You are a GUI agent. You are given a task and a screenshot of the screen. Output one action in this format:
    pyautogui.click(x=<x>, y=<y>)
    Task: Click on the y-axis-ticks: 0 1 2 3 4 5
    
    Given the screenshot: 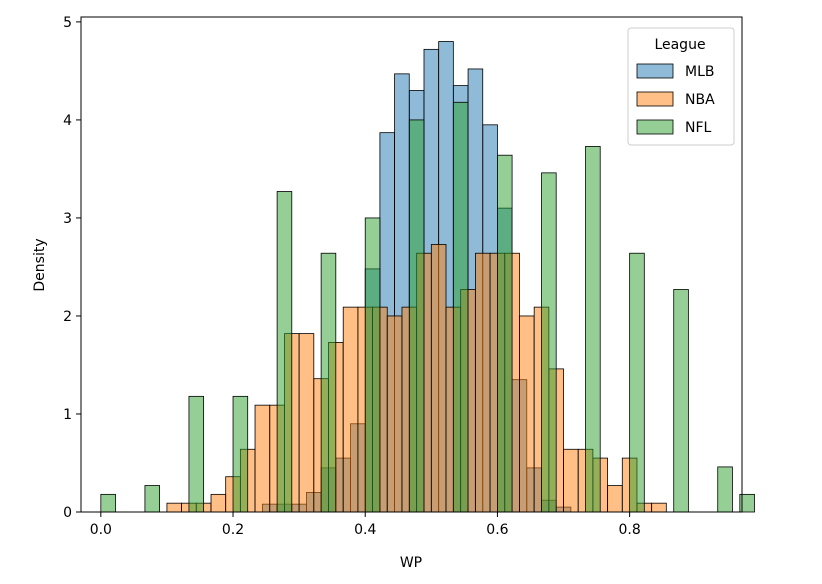 What is the action you would take?
    pyautogui.click(x=72, y=268)
    